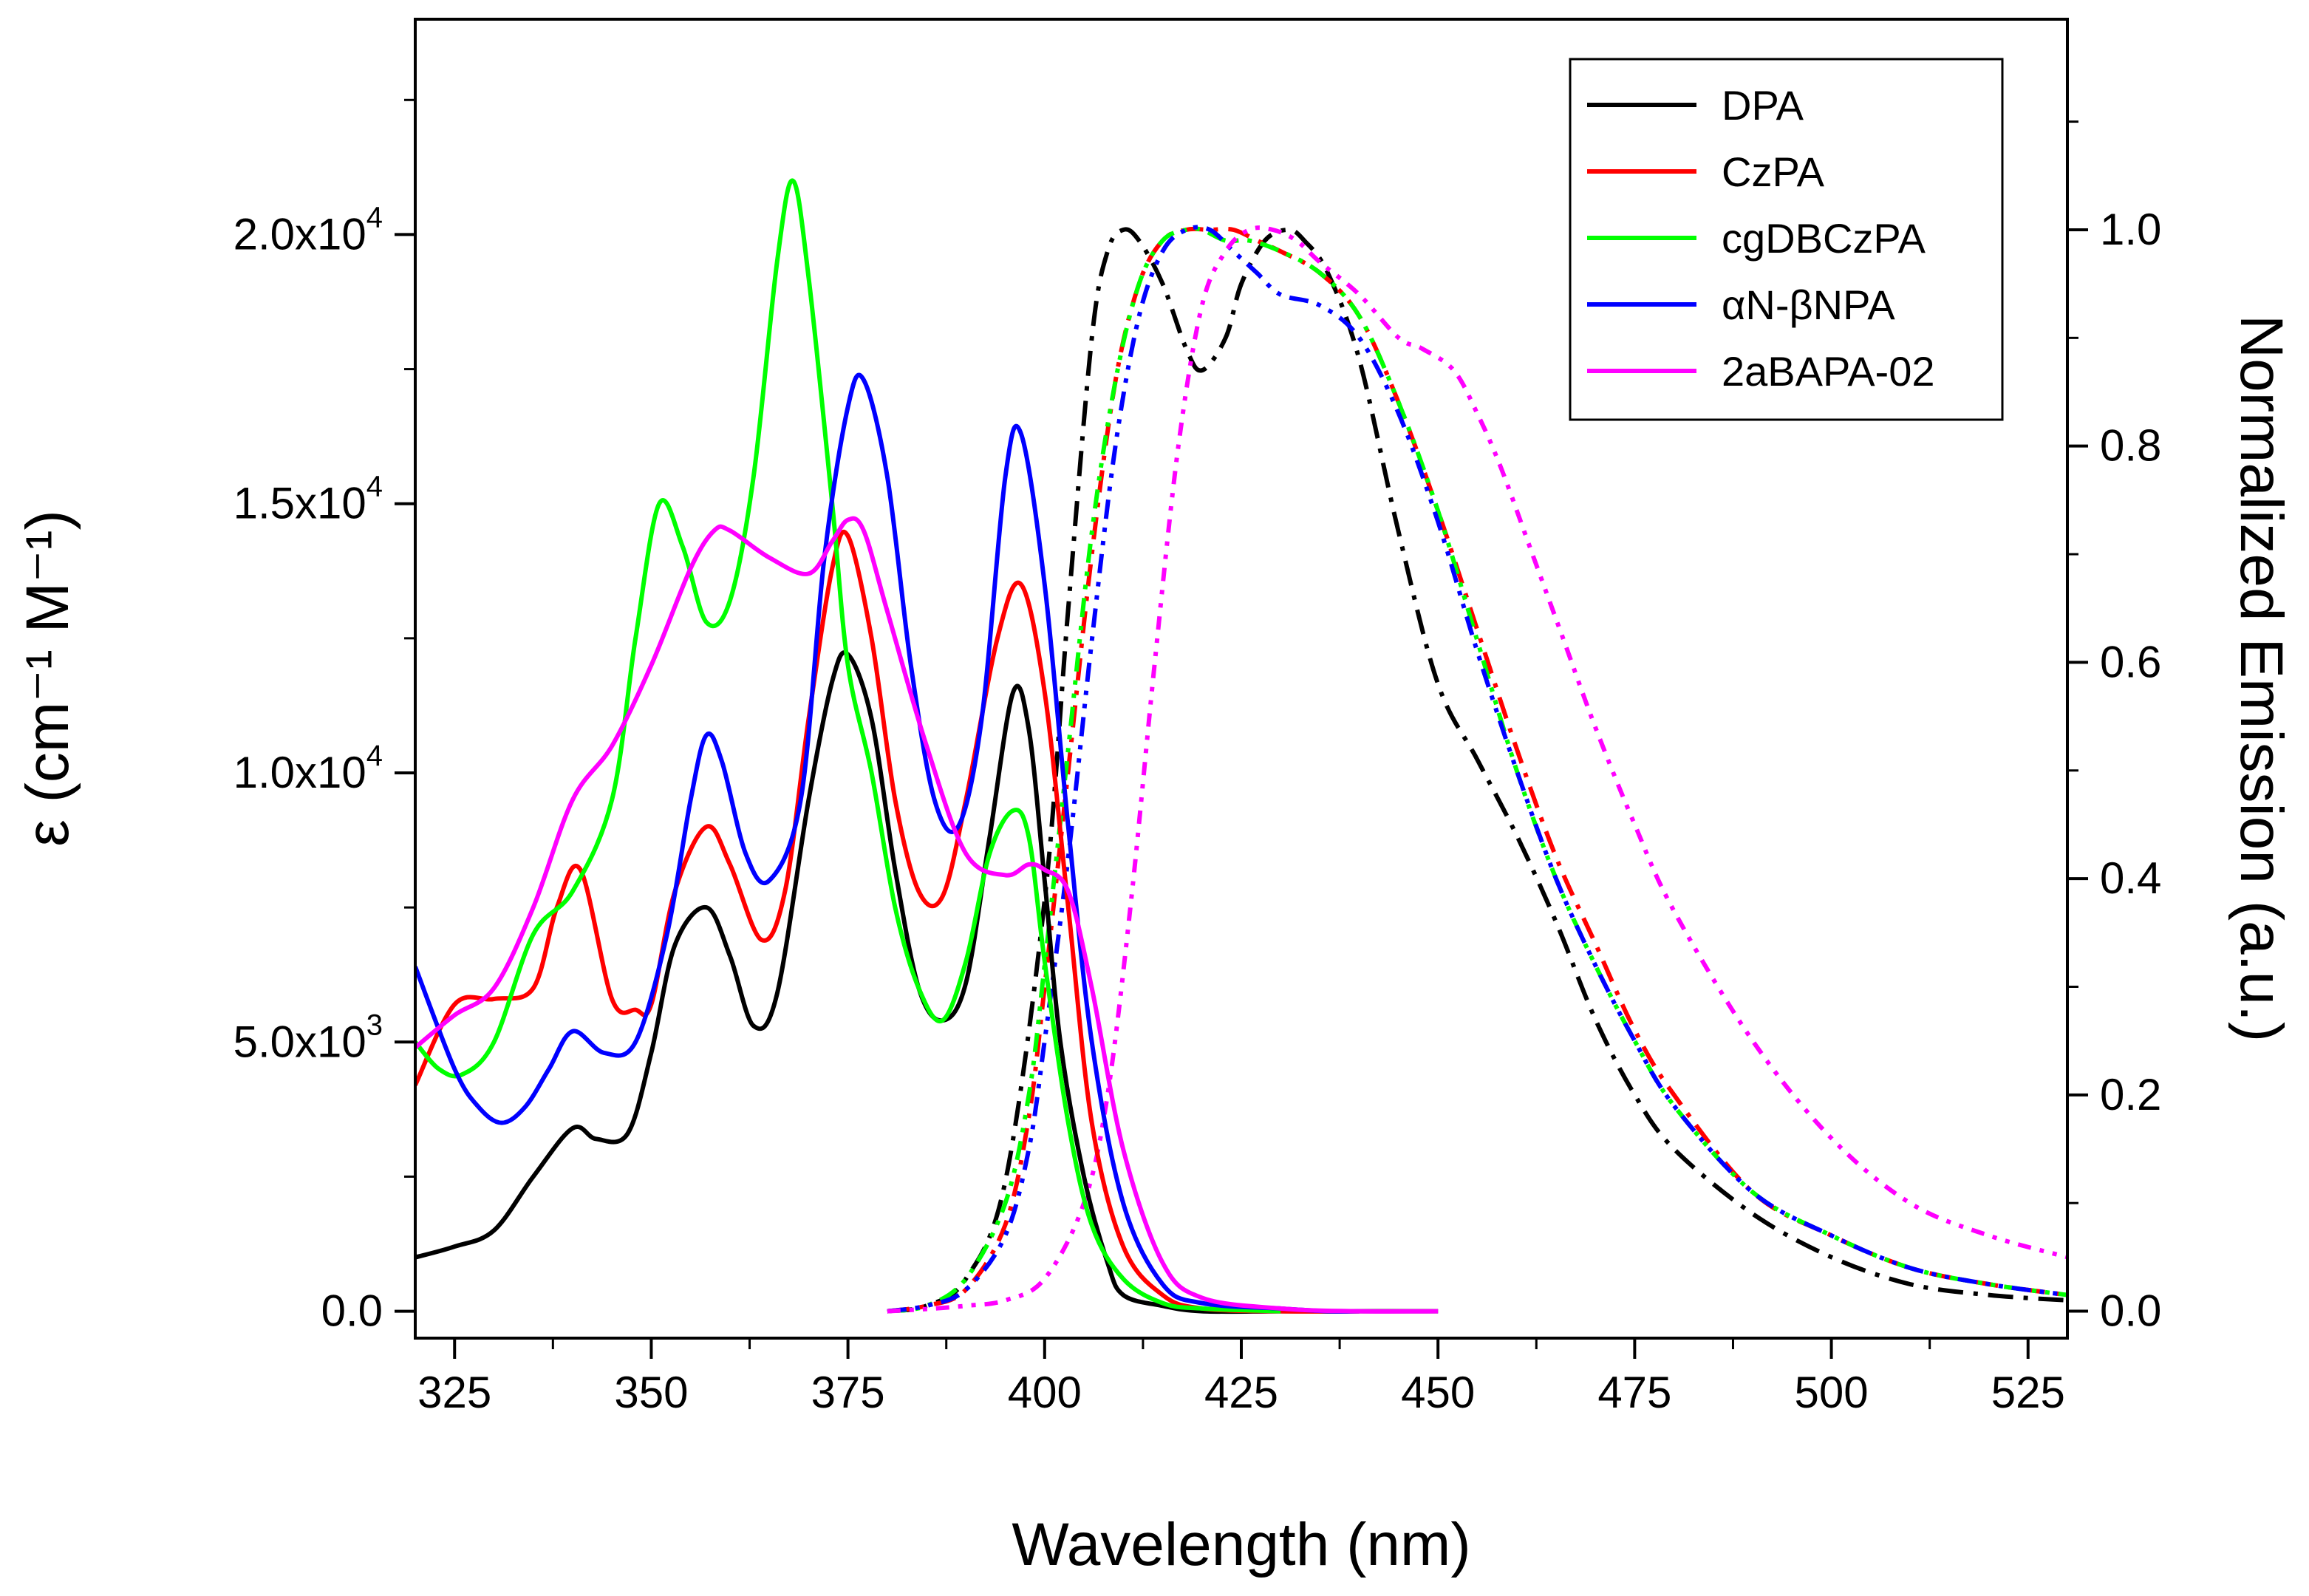 This screenshot has width=2309, height=1596. Describe the element at coordinates (2028, 1392) in the screenshot. I see `x-tick-label: 525` at that location.